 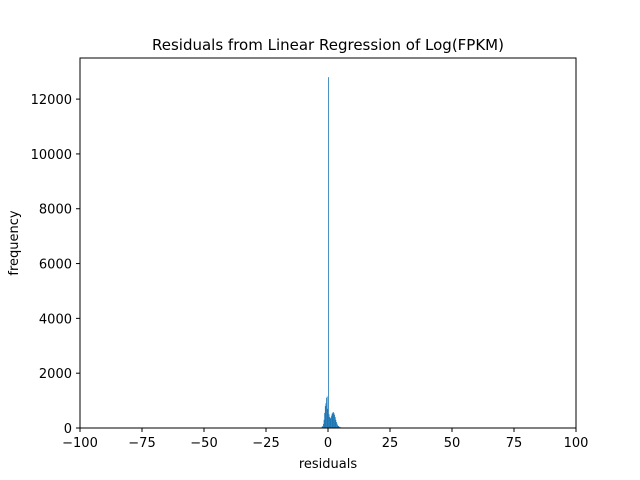 I want to click on x-tick-label: 75, so click(x=514, y=443).